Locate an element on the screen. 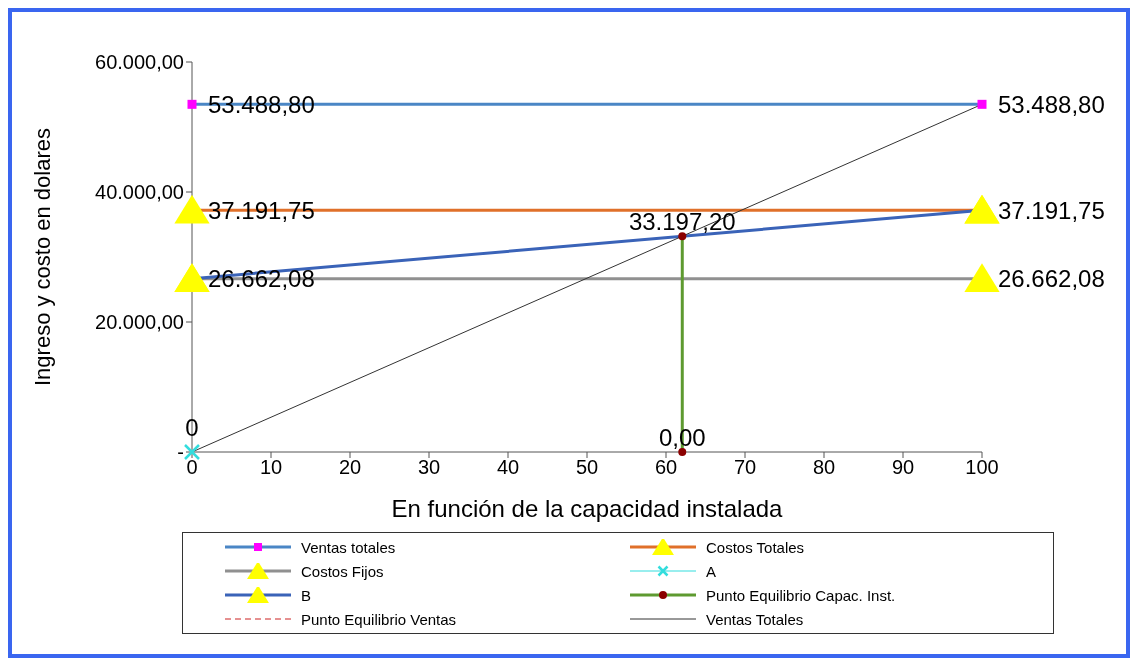 The height and width of the screenshot is (668, 1142). x-axis-title: En función de la capacidad instalada is located at coordinates (587, 508).